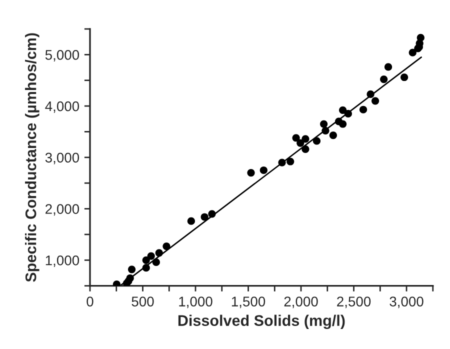  Describe the element at coordinates (249, 302) in the screenshot. I see `x-tick-label: 1,500` at that location.